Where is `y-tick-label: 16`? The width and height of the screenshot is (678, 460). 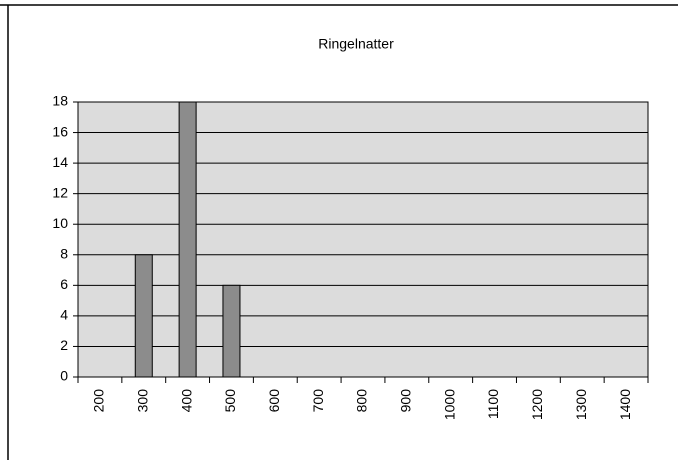
y-tick-label: 16 is located at coordinates (60, 131).